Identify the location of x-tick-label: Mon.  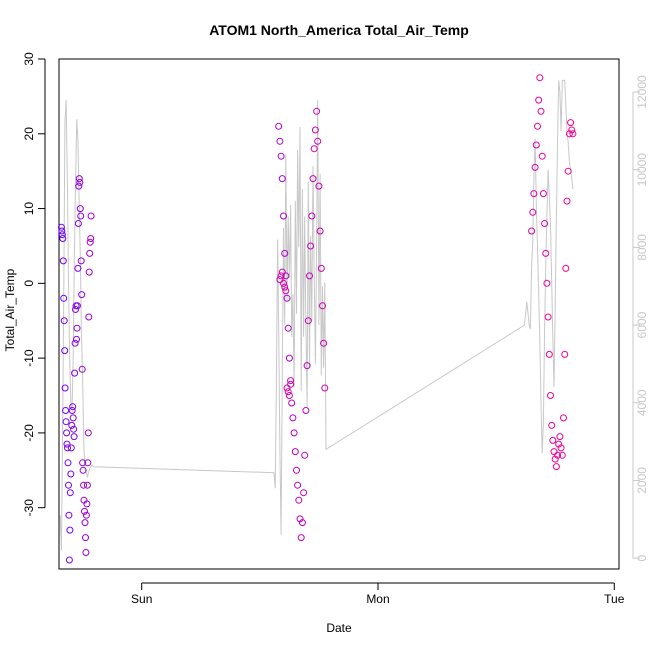
(377, 599).